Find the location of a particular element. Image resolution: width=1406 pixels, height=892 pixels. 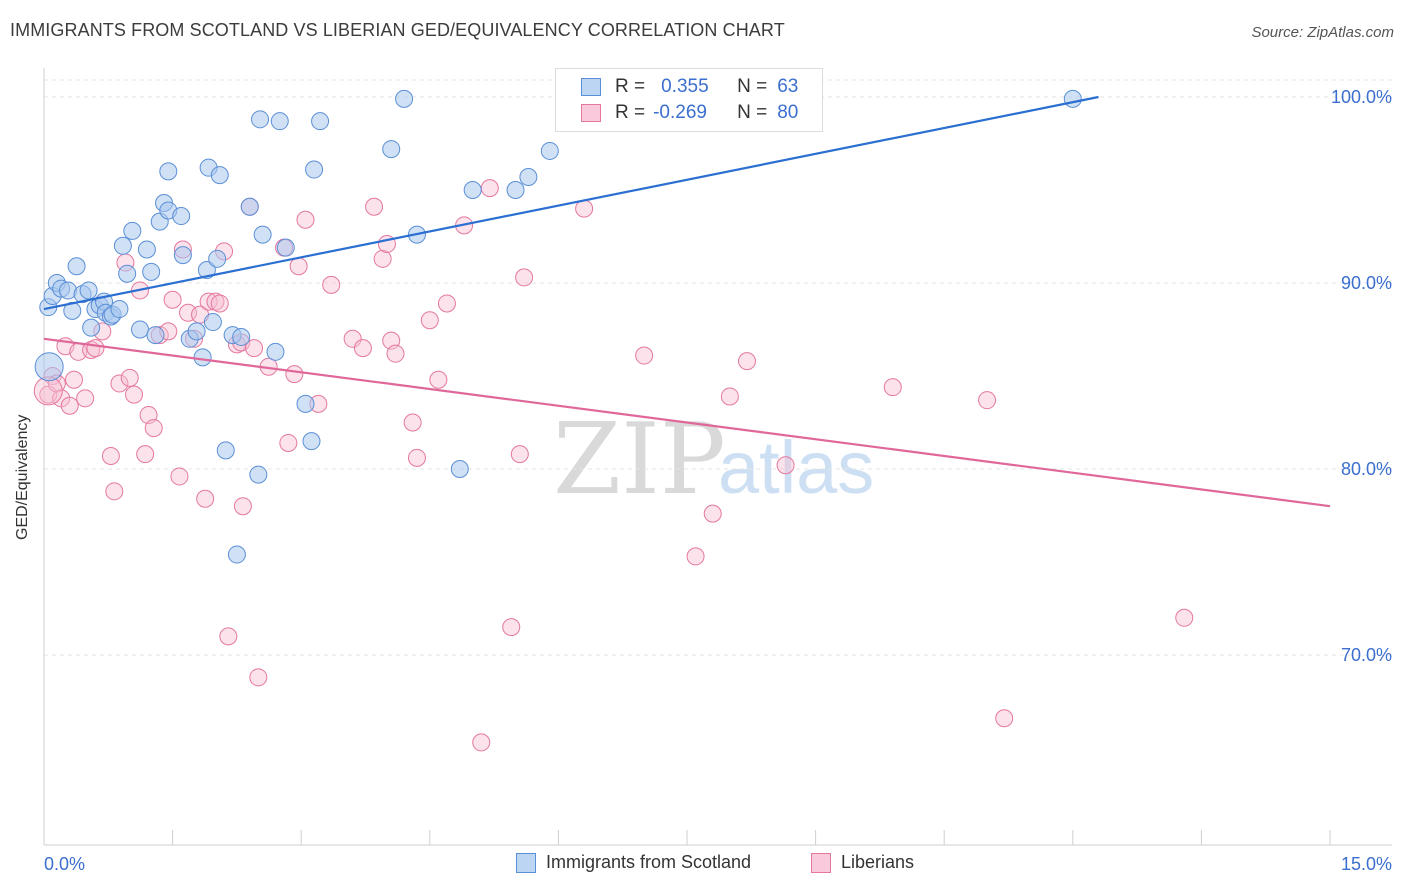

bottom-legend-liberians: Liberians is located at coordinates (862, 862).